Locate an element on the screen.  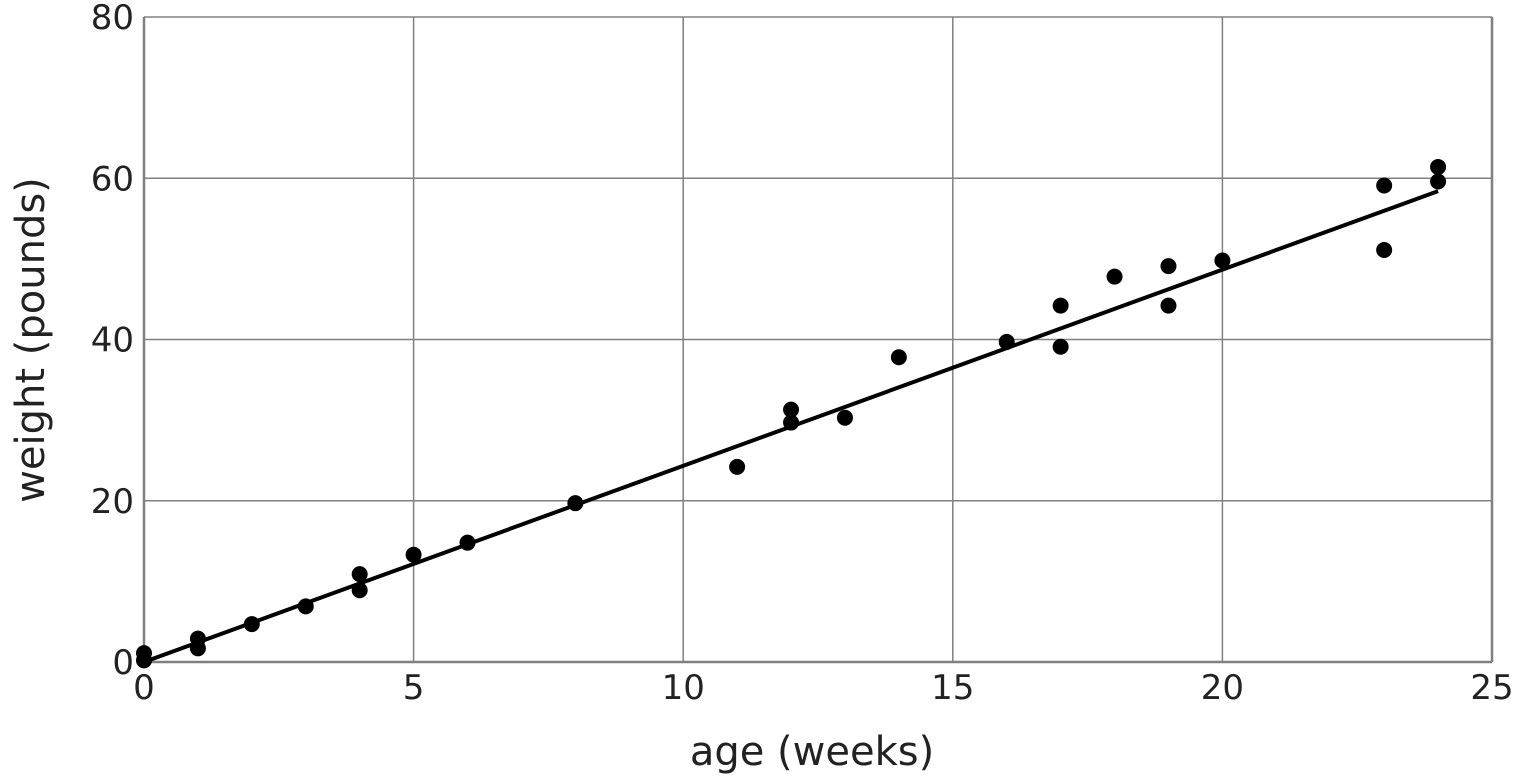
y-tick-label: 80 is located at coordinates (112, 19).